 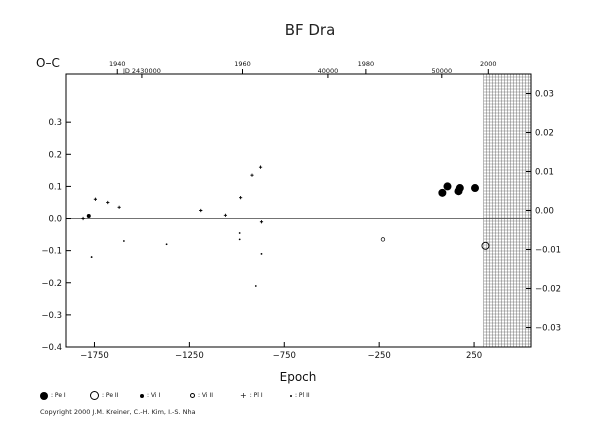 I want to click on legend-label: : Pl I, so click(x=256, y=395).